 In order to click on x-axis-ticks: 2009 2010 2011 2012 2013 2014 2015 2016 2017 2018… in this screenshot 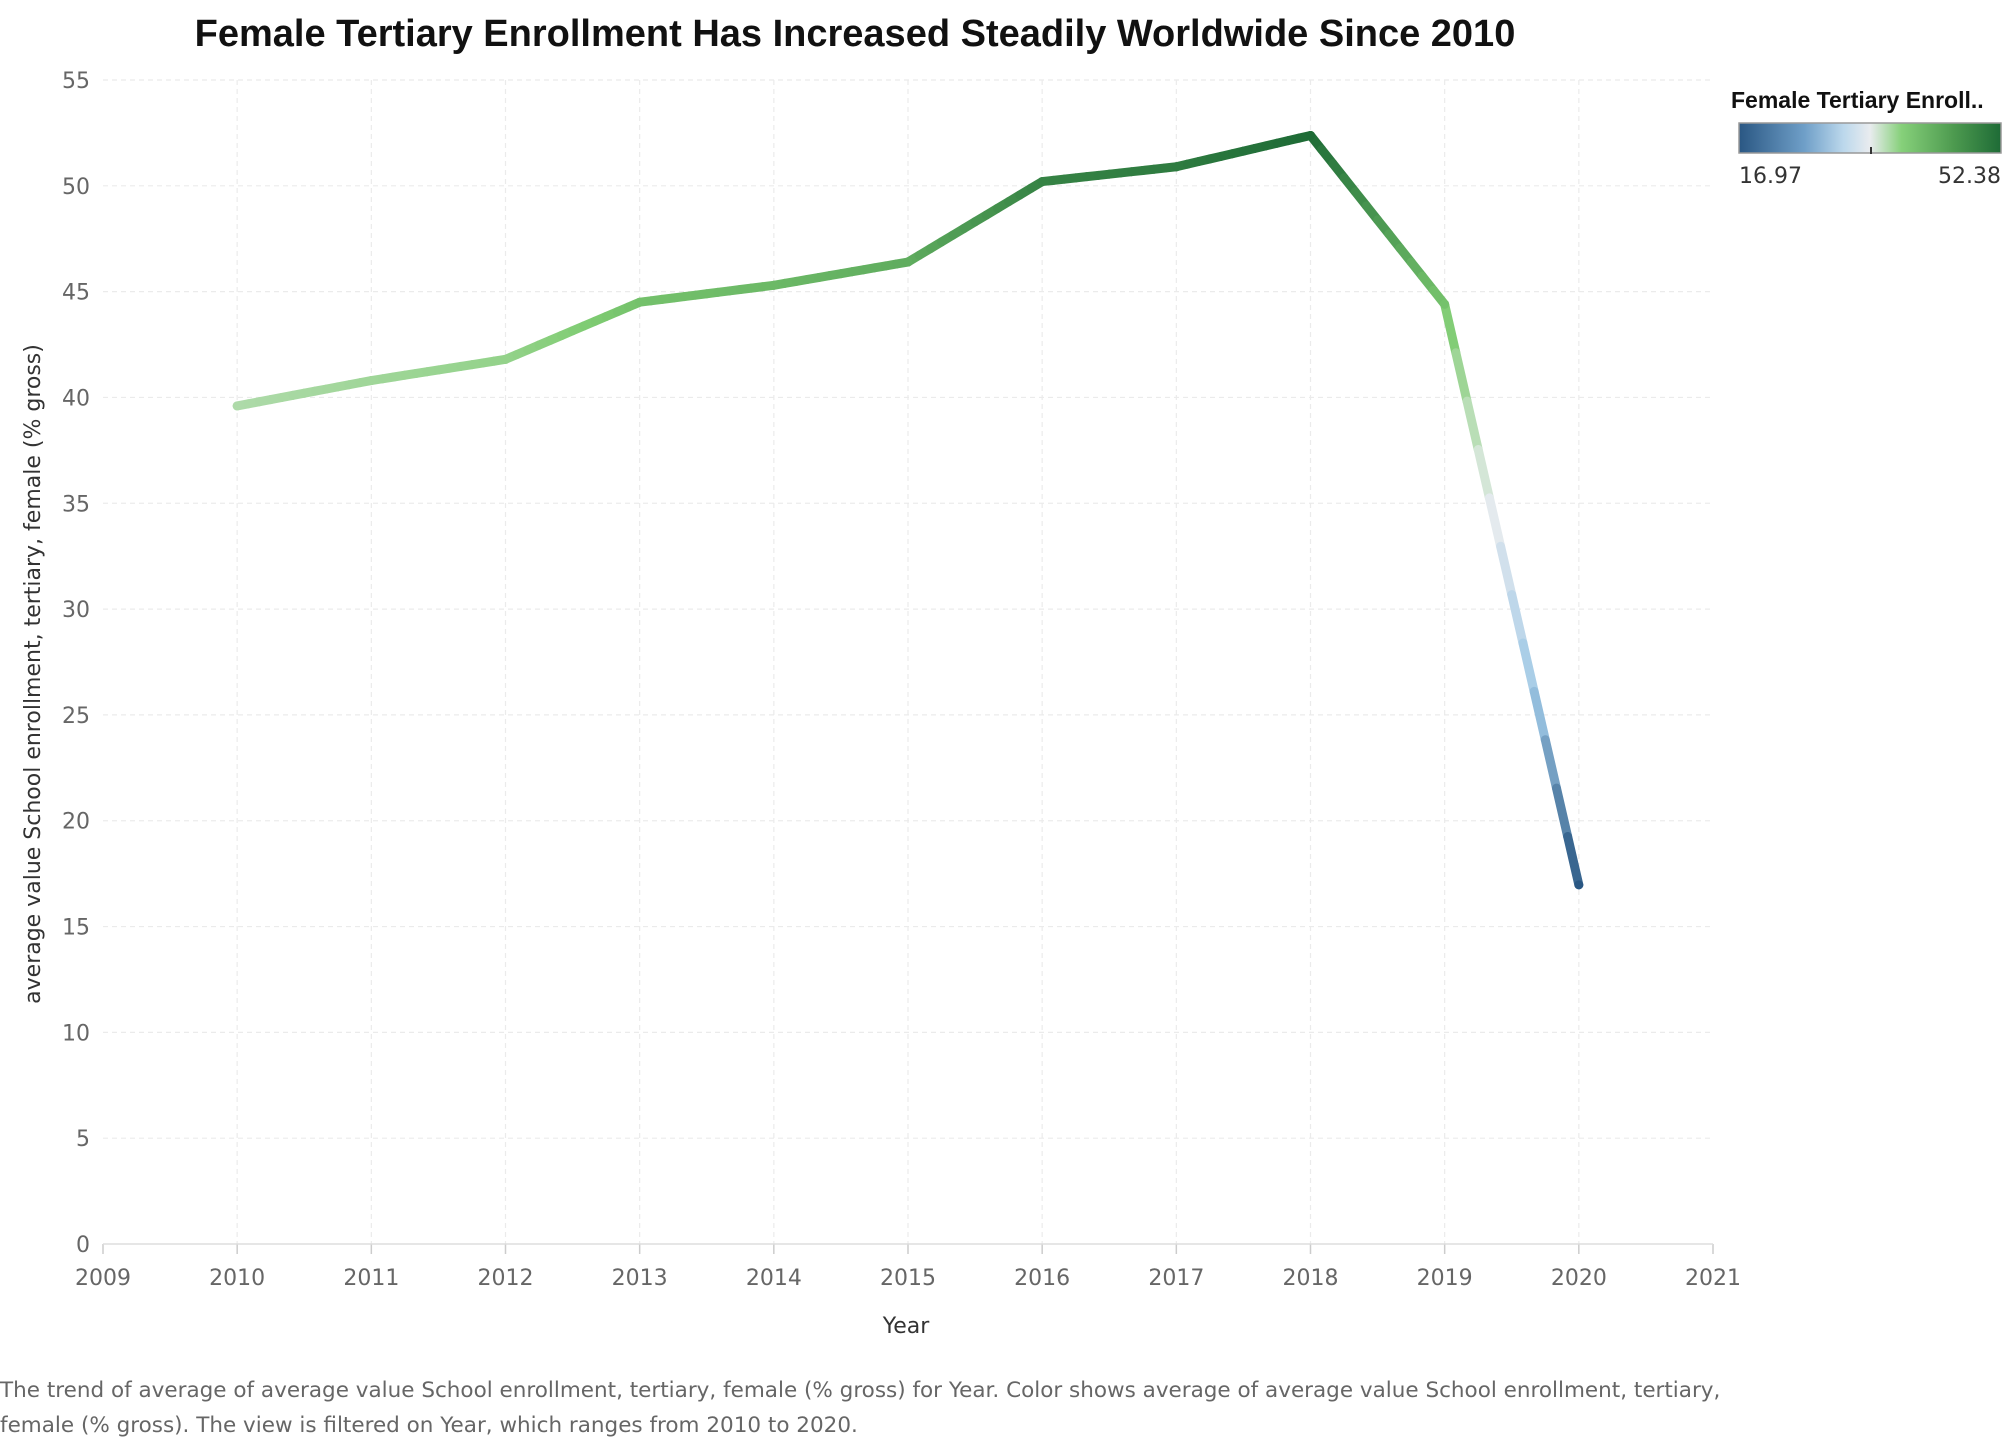, I will do `click(908, 1267)`.